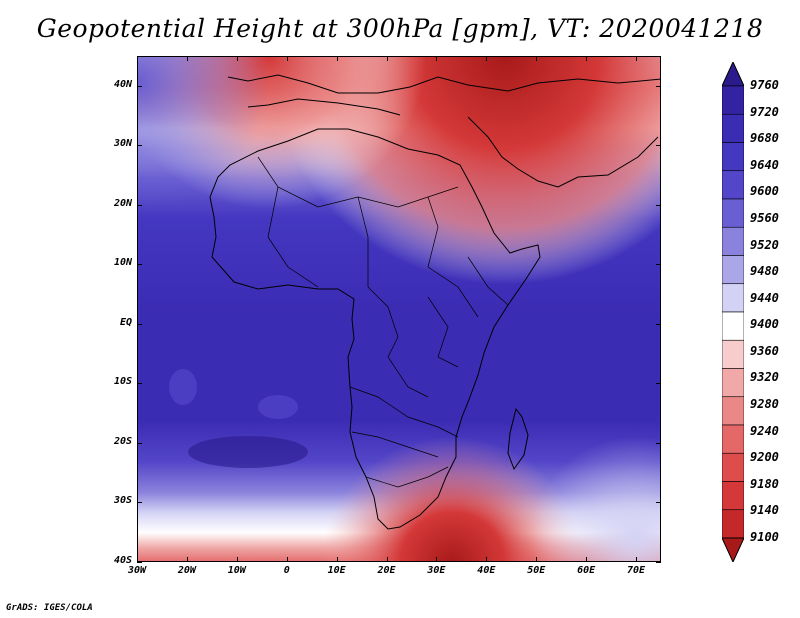 This screenshot has height=618, width=800. I want to click on colorbar-label: 9100, so click(764, 537).